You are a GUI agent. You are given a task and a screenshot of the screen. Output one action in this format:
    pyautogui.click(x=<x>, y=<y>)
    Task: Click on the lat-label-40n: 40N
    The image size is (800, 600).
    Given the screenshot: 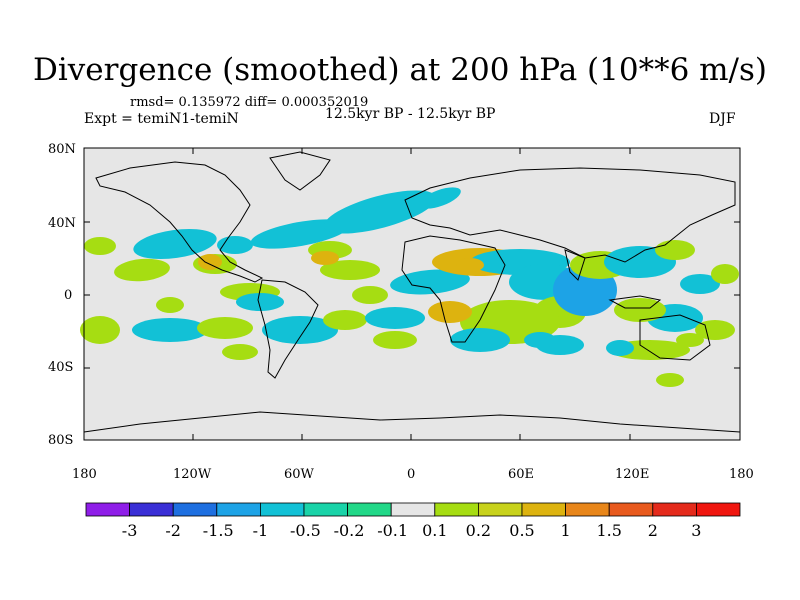 What is the action you would take?
    pyautogui.click(x=62, y=223)
    